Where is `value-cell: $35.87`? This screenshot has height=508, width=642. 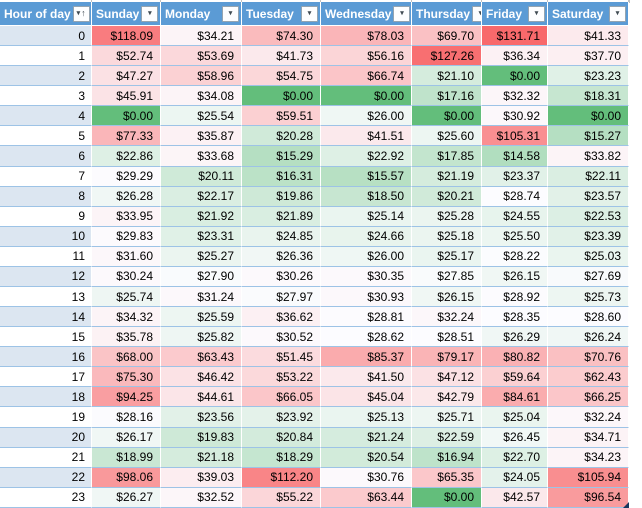 value-cell: $35.87 is located at coordinates (201, 136).